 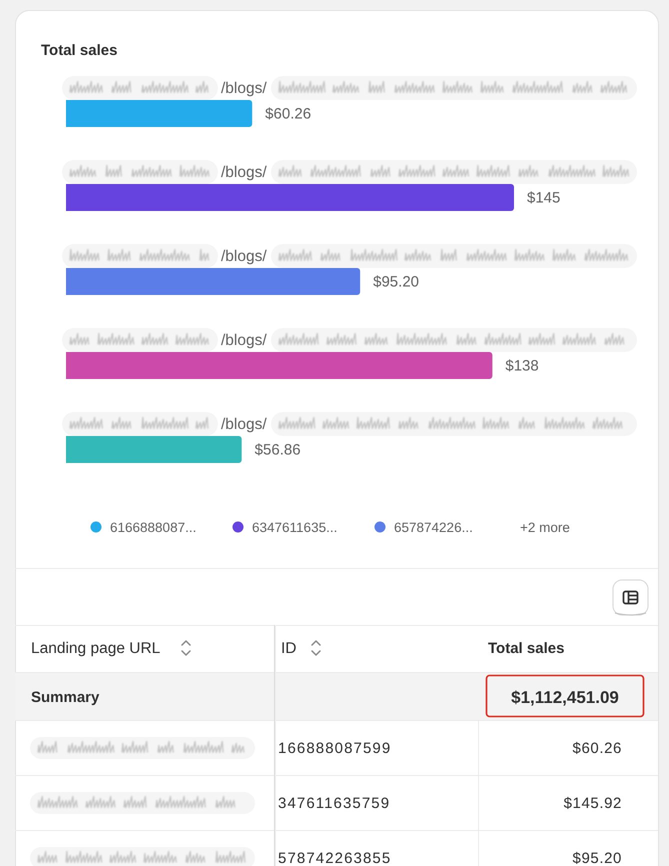 I want to click on text: +2 more, so click(x=545, y=527).